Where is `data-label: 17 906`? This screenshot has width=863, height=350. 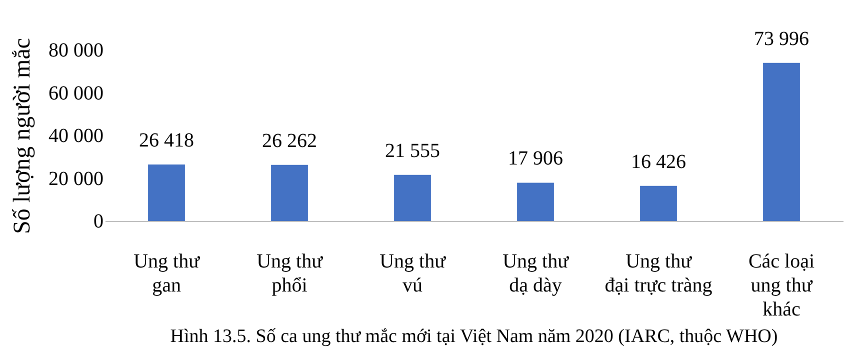
data-label: 17 906 is located at coordinates (535, 159).